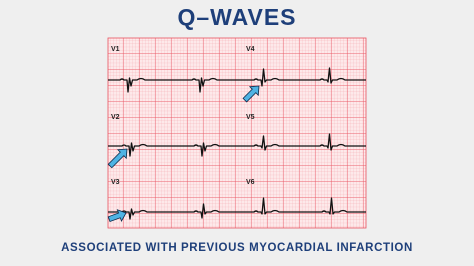  What do you see at coordinates (250, 49) in the screenshot?
I see `lead-label: V4` at bounding box center [250, 49].